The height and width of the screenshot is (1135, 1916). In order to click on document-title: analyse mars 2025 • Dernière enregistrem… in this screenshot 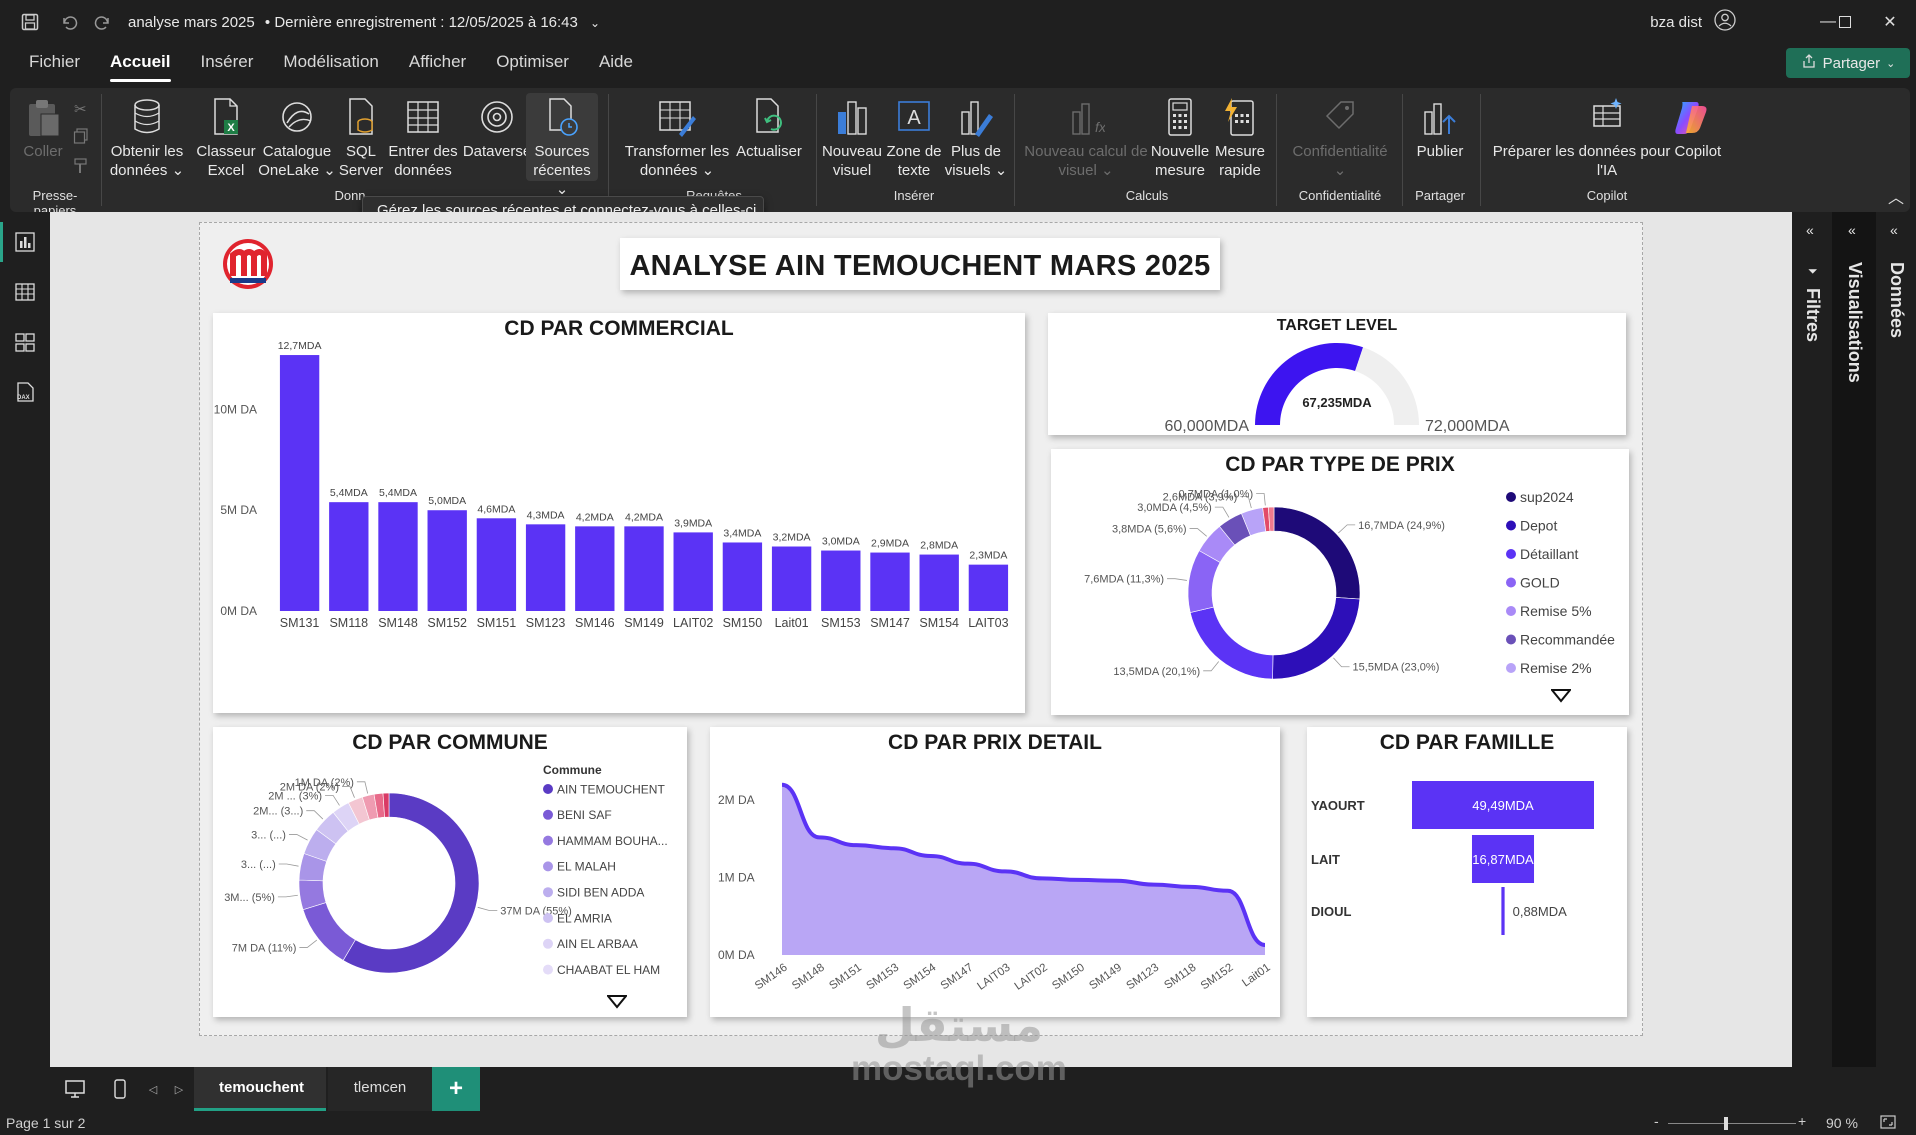, I will do `click(364, 22)`.